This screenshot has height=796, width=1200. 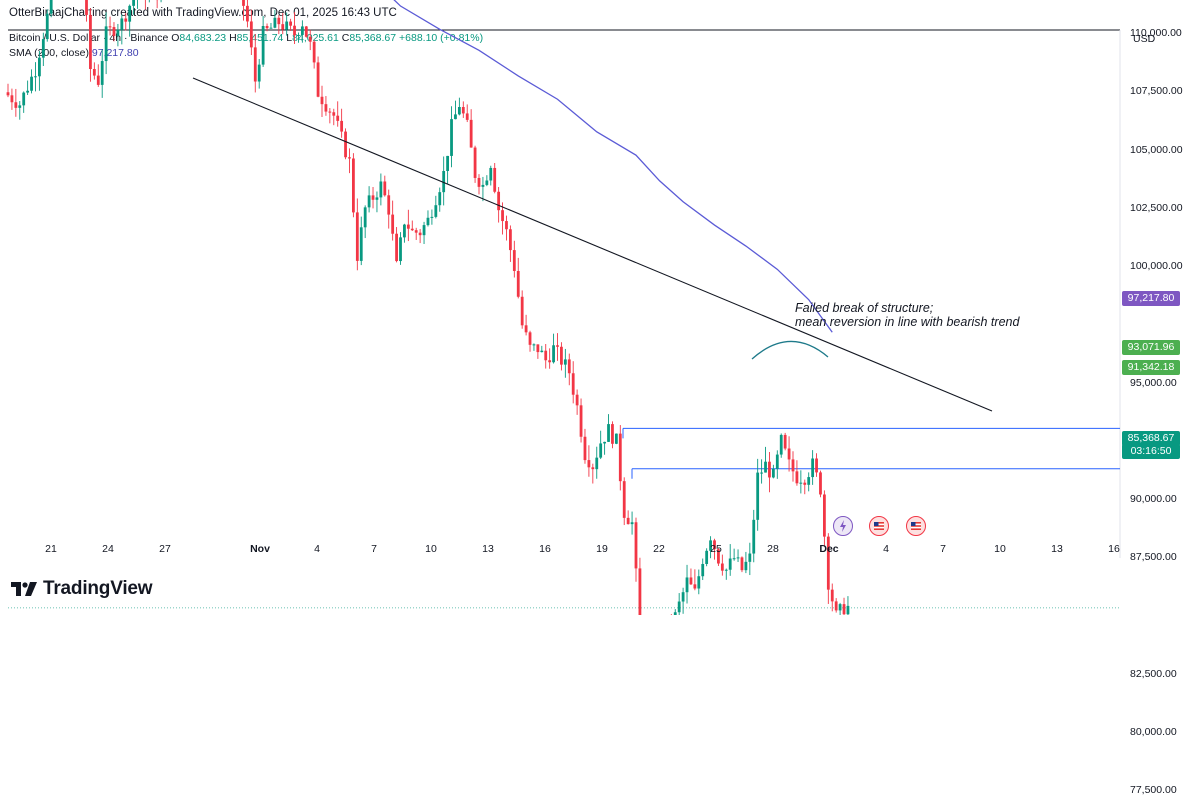 What do you see at coordinates (1156, 33) in the screenshot?
I see `y-tick-label: 110,000.00` at bounding box center [1156, 33].